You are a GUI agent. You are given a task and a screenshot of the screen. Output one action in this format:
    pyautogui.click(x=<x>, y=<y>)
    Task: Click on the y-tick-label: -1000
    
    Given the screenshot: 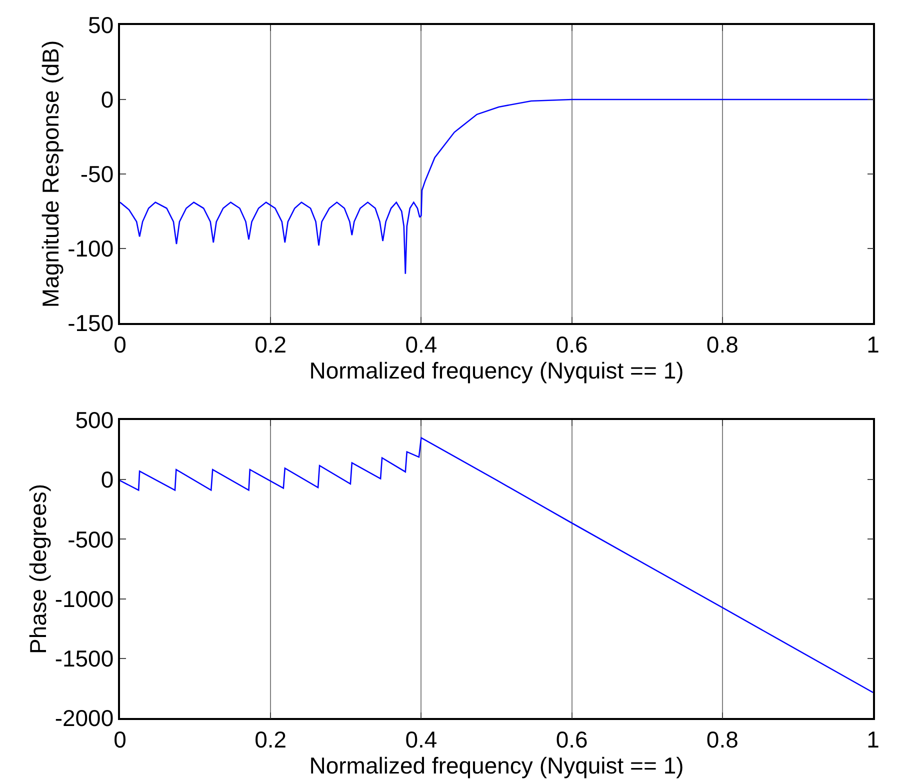 What is the action you would take?
    pyautogui.click(x=84, y=599)
    